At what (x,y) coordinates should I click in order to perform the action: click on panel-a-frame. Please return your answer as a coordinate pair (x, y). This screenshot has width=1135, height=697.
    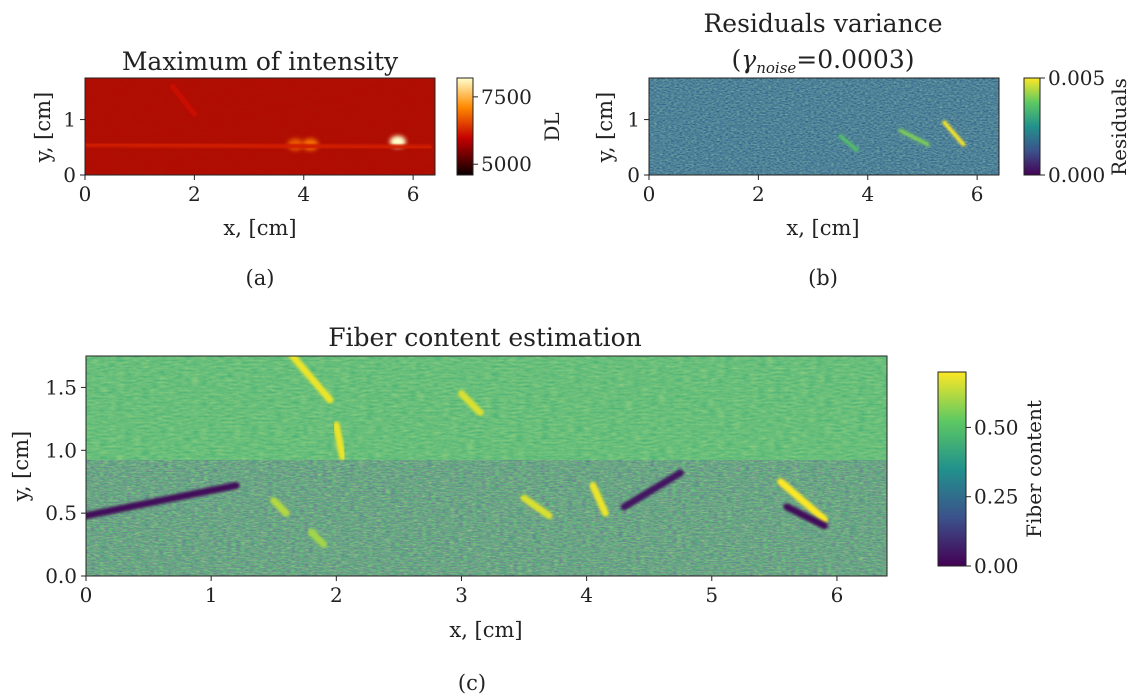
    Looking at the image, I should click on (260, 126).